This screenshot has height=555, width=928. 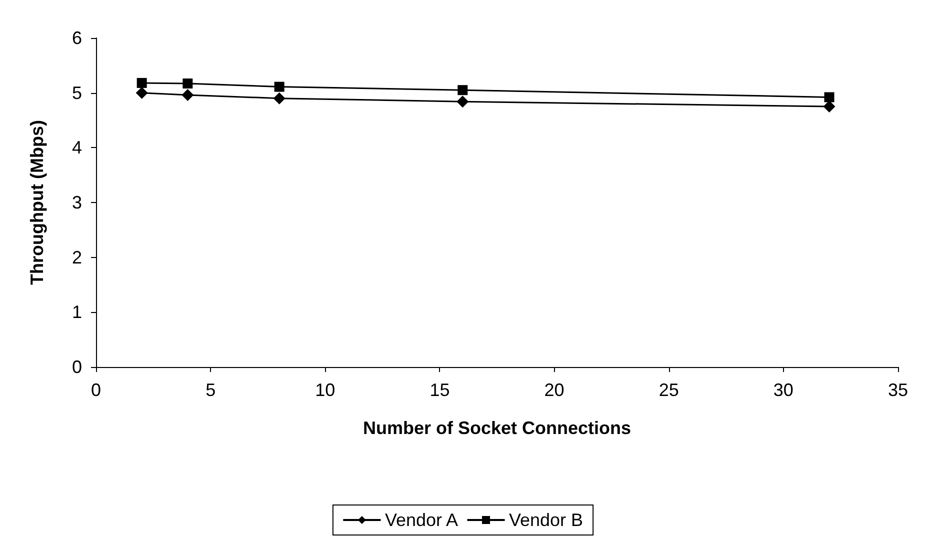 What do you see at coordinates (77, 312) in the screenshot?
I see `y-tick-label: 1` at bounding box center [77, 312].